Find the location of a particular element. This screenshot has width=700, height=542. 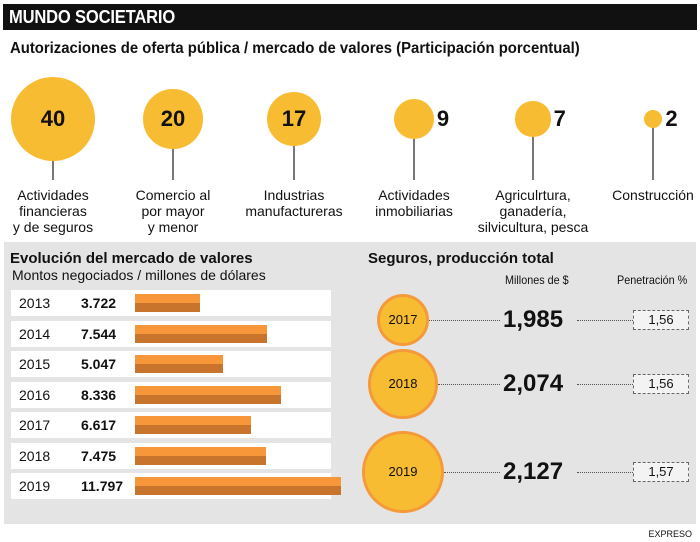

year-circle: 2018 is located at coordinates (403, 384).